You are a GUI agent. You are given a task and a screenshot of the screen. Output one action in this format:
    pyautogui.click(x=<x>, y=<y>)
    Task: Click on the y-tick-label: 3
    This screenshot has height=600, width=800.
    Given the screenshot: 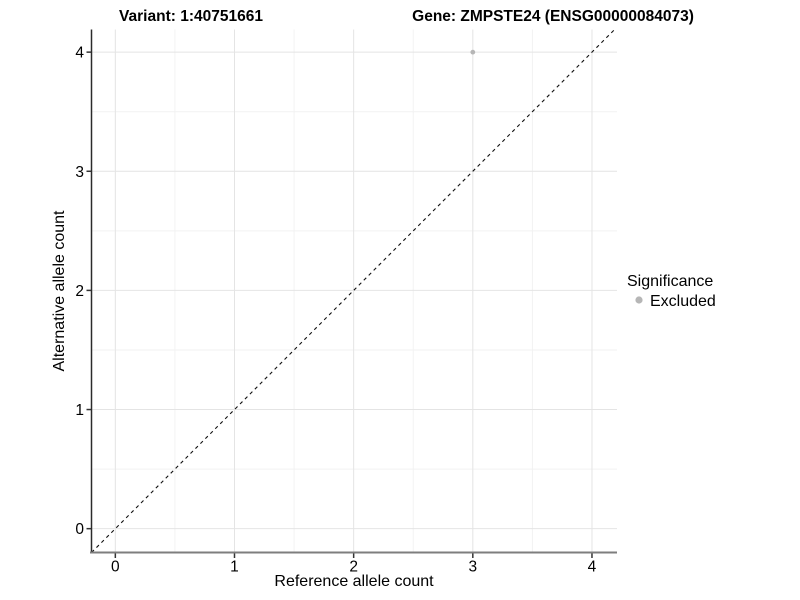 What is the action you would take?
    pyautogui.click(x=79, y=172)
    